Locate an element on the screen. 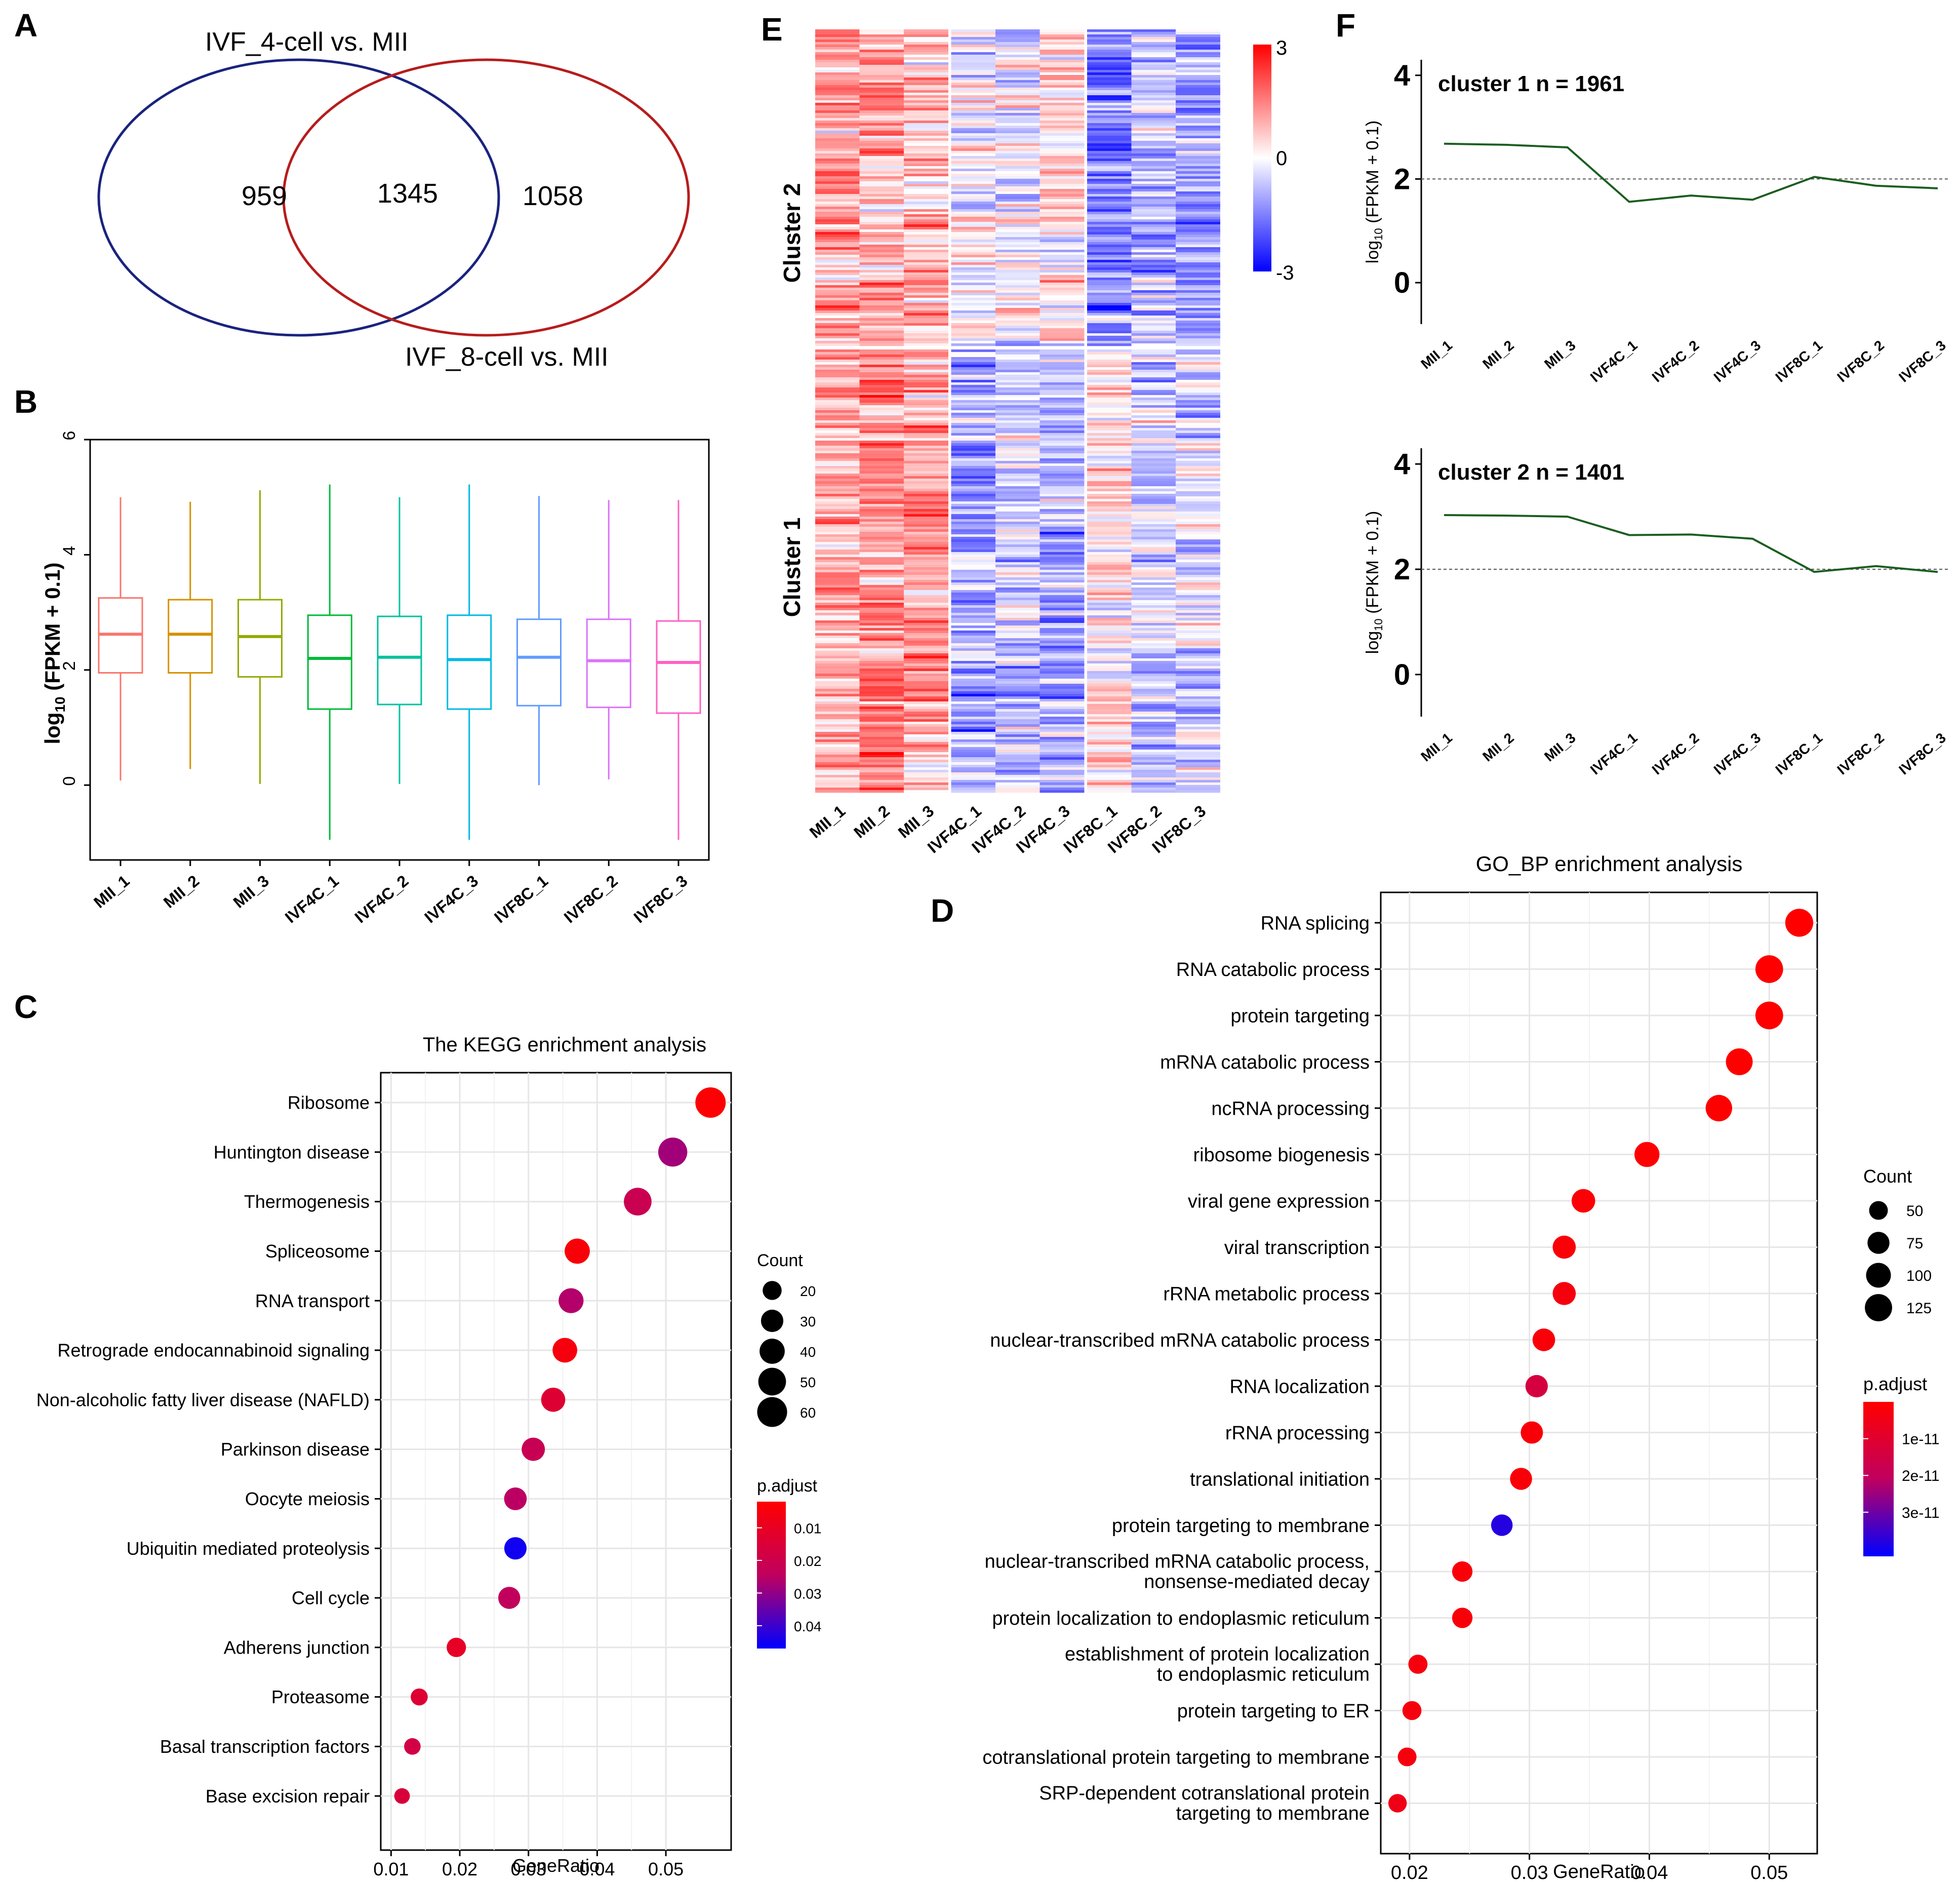 The height and width of the screenshot is (1882, 1960). line-chart-x-tick-label: MII_3 is located at coordinates (1560, 748).